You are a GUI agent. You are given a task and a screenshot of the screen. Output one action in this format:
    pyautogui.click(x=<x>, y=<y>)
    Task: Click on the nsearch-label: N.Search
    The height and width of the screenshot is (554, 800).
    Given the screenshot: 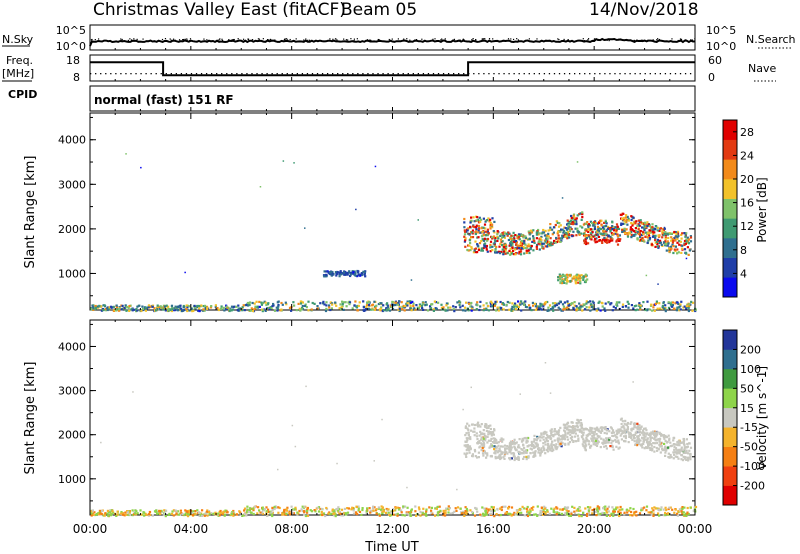 What is the action you would take?
    pyautogui.click(x=771, y=39)
    